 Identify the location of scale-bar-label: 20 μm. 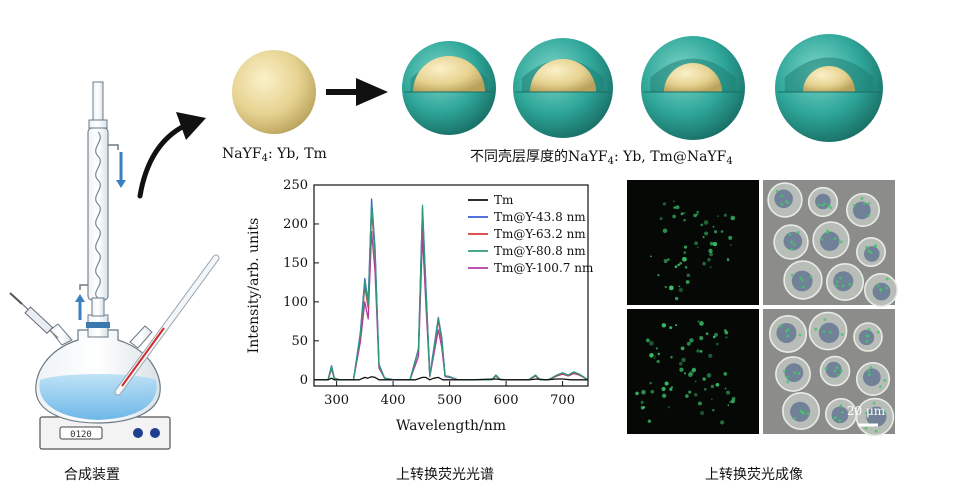
(866, 411).